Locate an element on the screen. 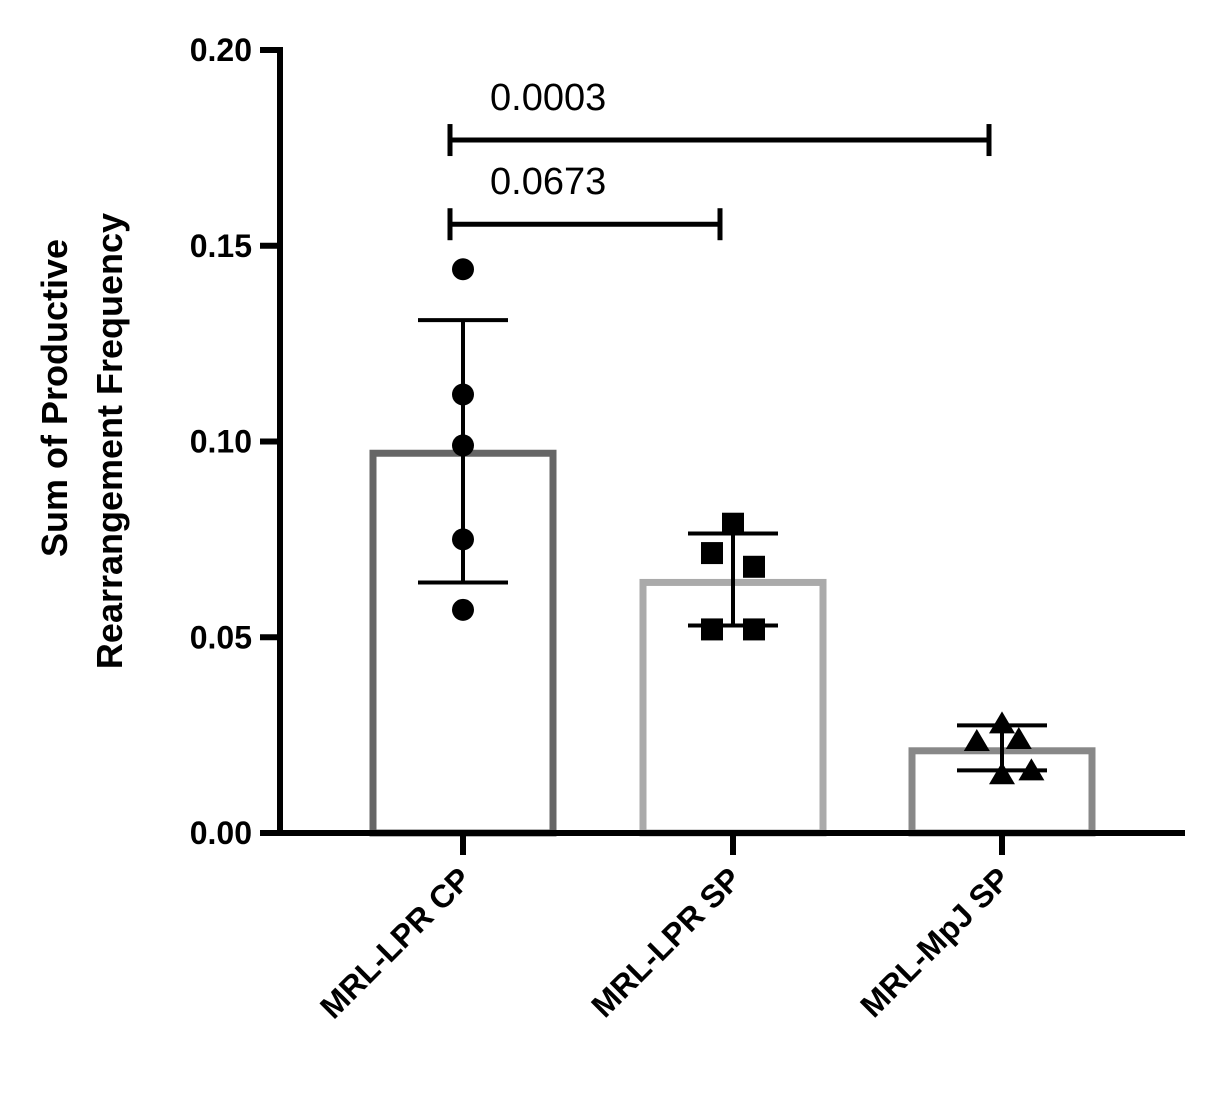 This screenshot has width=1213, height=1100. y-tick-label-5: 0.20 is located at coordinates (221, 50).